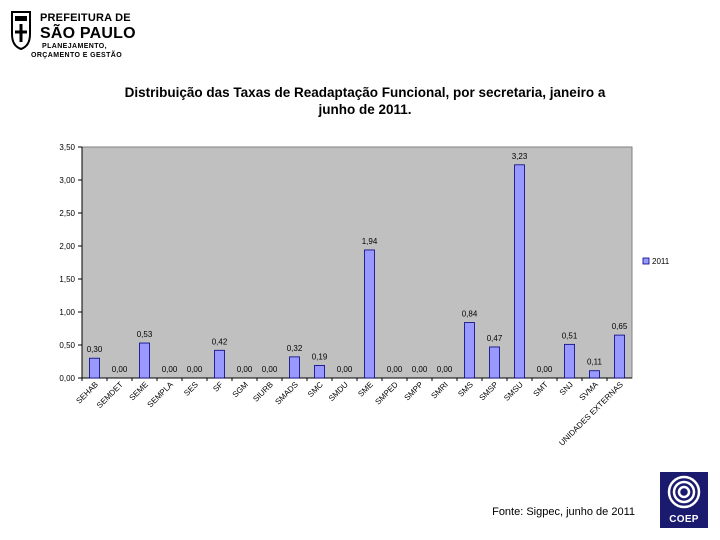 Image resolution: width=720 pixels, height=540 pixels. Describe the element at coordinates (67, 180) in the screenshot. I see `y-tick-label: 3,00` at that location.